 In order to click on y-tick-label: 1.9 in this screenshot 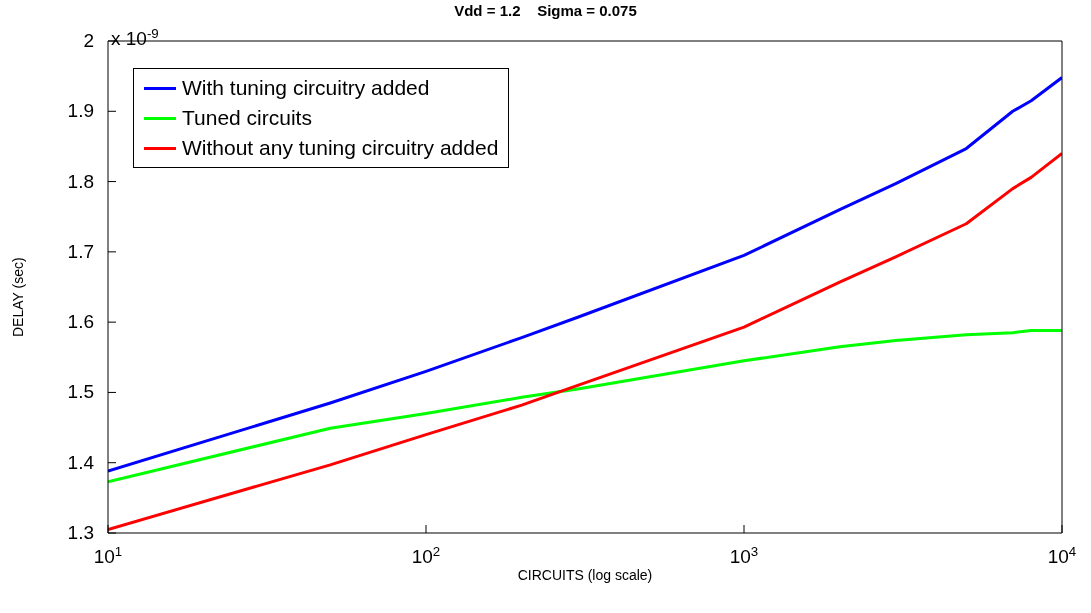, I will do `click(80, 111)`.